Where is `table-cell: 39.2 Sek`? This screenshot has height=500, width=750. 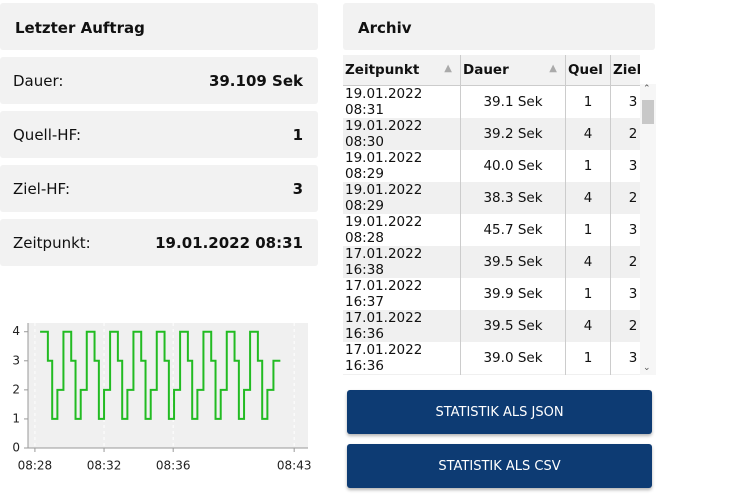 table-cell: 39.2 Sek is located at coordinates (513, 134).